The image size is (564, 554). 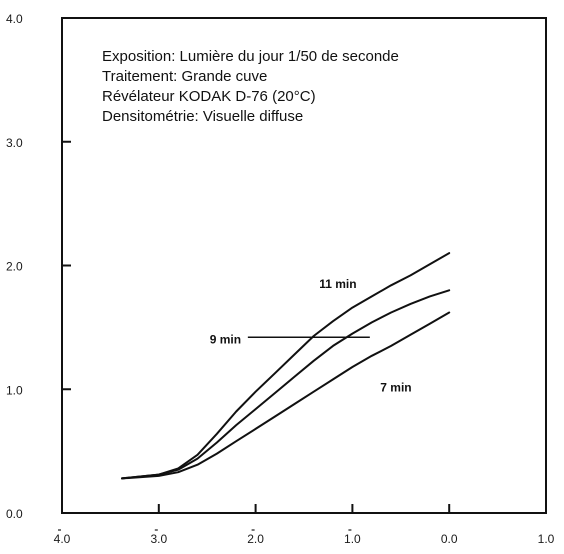 What do you see at coordinates (184, 76) in the screenshot?
I see `annotation-line: Traitement: Grande cuve` at bounding box center [184, 76].